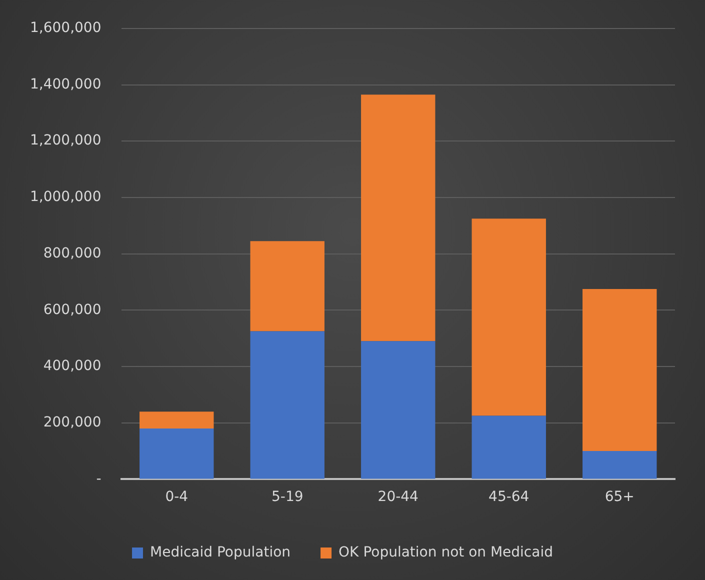 Image resolution: width=705 pixels, height=580 pixels. What do you see at coordinates (220, 552) in the screenshot?
I see `legend-label: Medicaid Population` at bounding box center [220, 552].